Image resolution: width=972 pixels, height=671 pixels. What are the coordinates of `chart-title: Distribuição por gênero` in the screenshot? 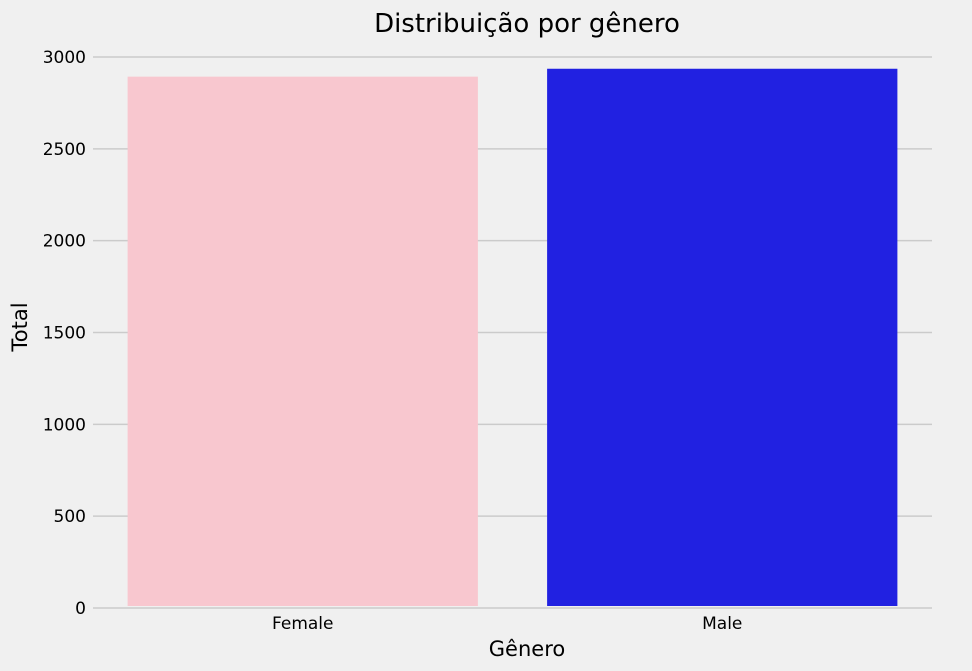 It's located at (527, 24).